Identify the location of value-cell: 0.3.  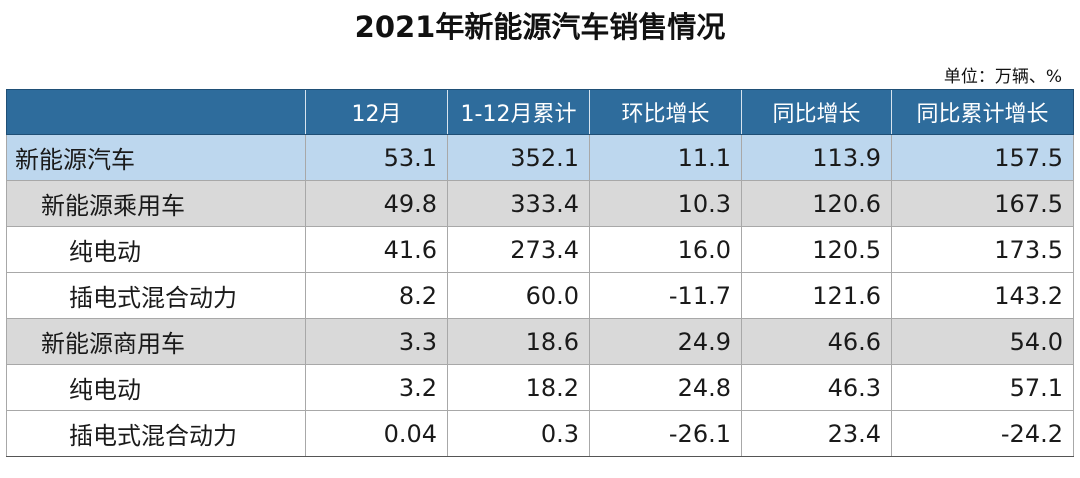
(518, 433).